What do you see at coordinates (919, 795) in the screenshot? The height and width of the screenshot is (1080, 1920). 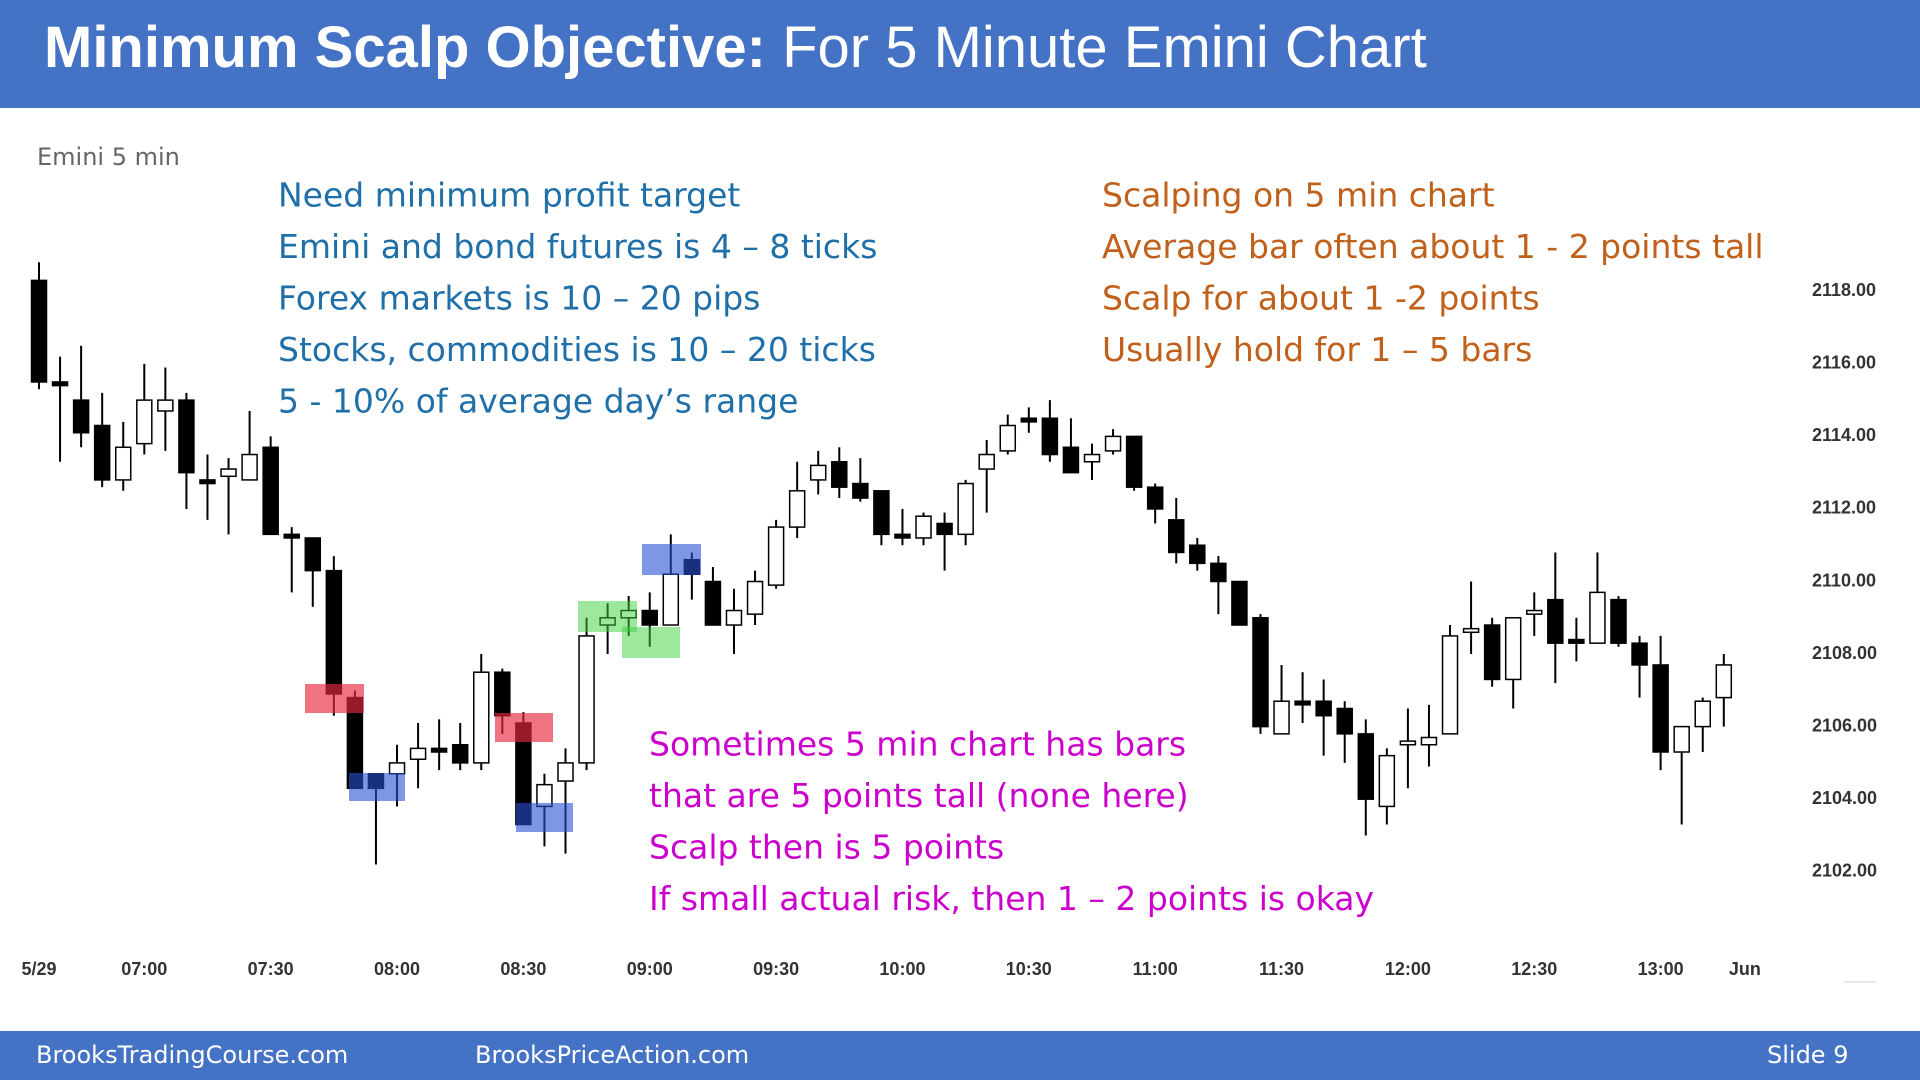 I see `annotation: that are 5 points tall (none here)` at bounding box center [919, 795].